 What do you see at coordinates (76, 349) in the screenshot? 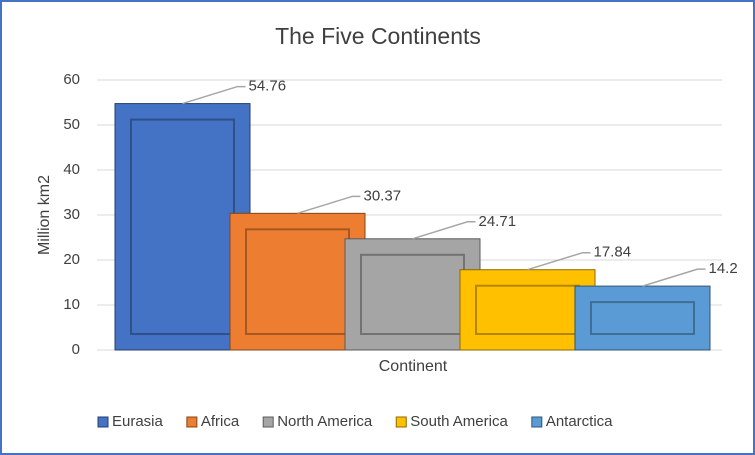
I see `y-tick-label: 0` at bounding box center [76, 349].